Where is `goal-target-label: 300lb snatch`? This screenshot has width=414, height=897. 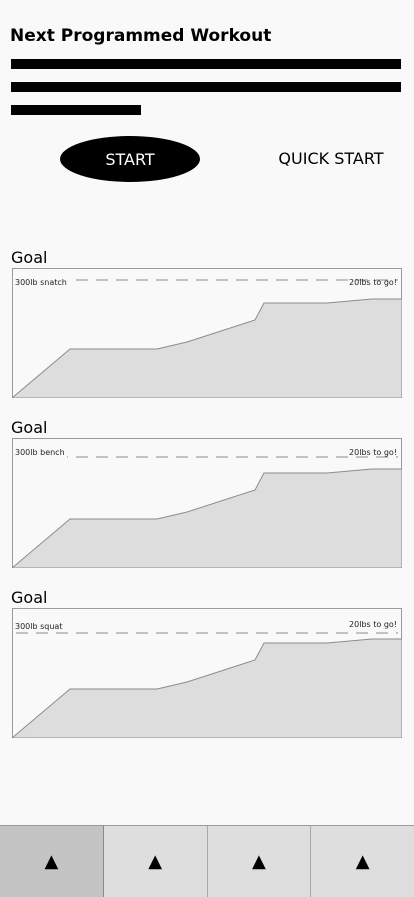
goal-target-label: 300lb snatch is located at coordinates (42, 283).